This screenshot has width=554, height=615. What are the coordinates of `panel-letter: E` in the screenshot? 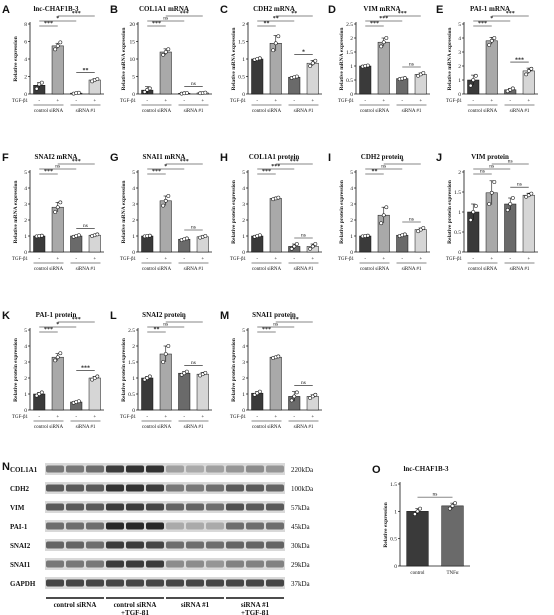 It's located at (439, 10).